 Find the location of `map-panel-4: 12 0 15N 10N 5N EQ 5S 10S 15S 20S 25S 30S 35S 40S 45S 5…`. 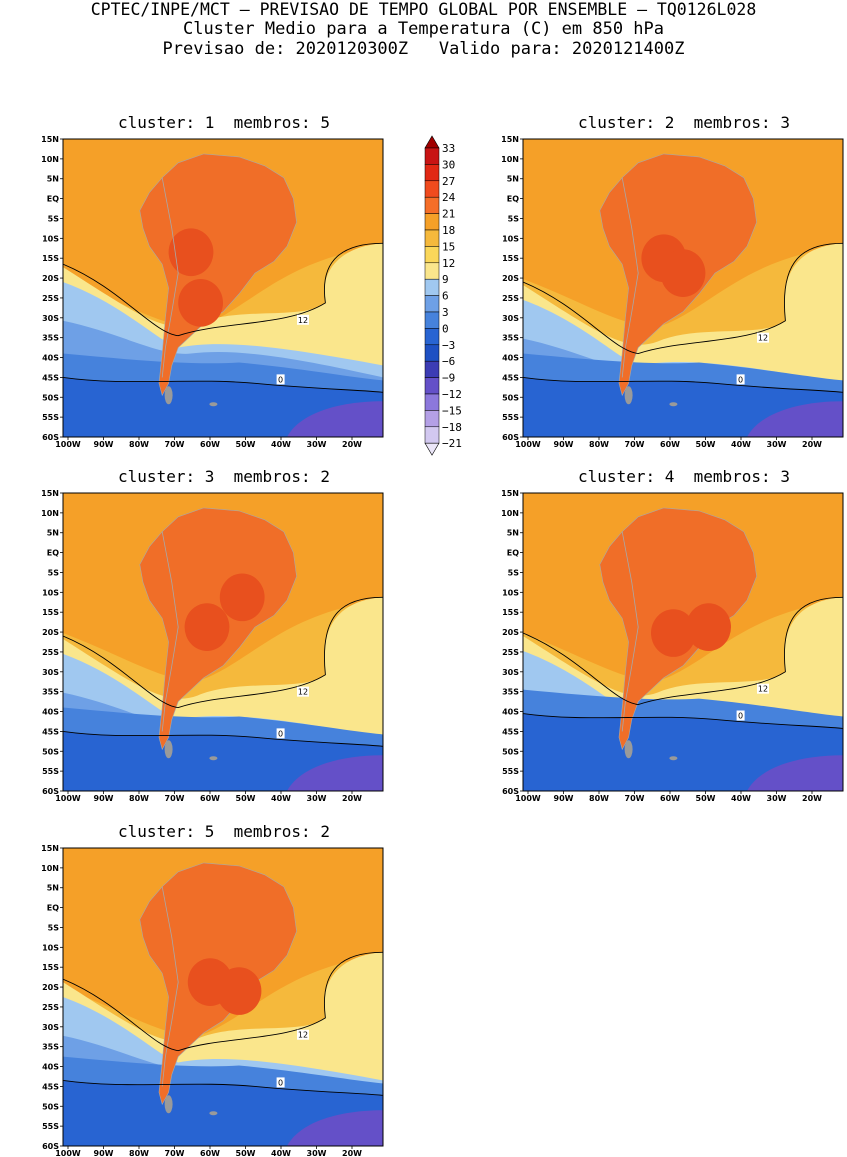

map-panel-4: 12 0 15N 10N 5N EQ 5S 10S 15S 20S 25S 30S 35S 40S 45S 5… is located at coordinates (672, 646).